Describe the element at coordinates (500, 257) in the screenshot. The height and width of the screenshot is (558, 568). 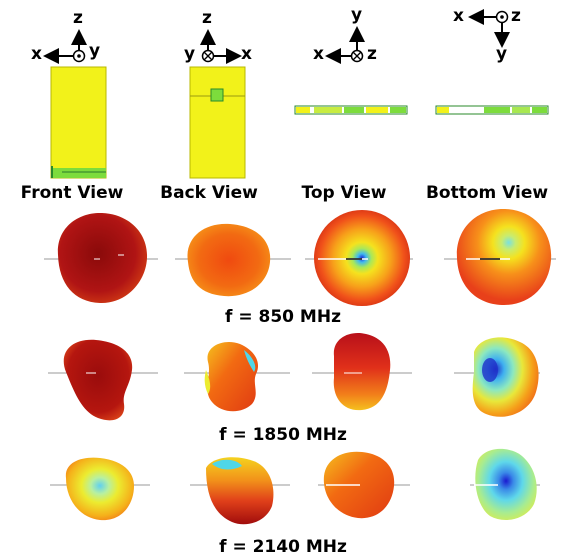
I see `pattern-850-bottom` at that location.